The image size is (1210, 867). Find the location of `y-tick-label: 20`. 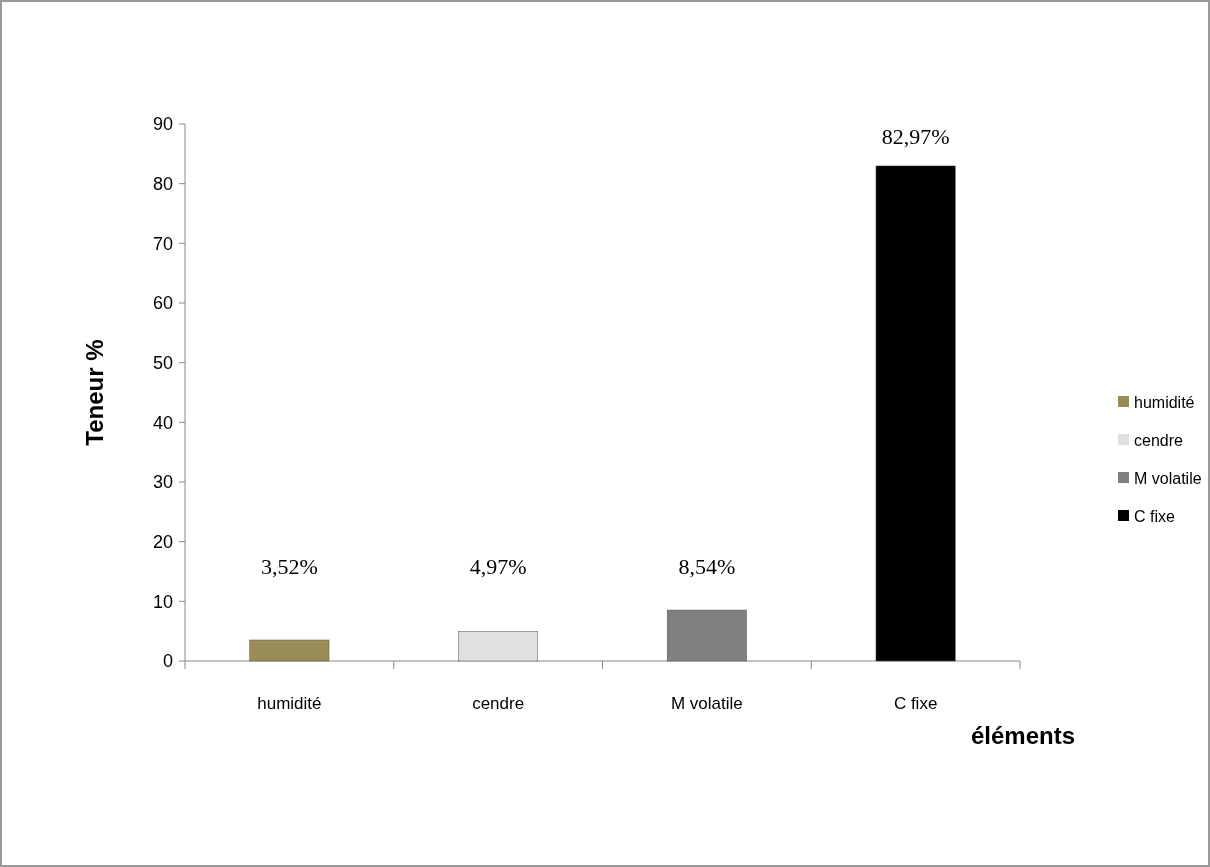

y-tick-label: 20 is located at coordinates (162, 541).